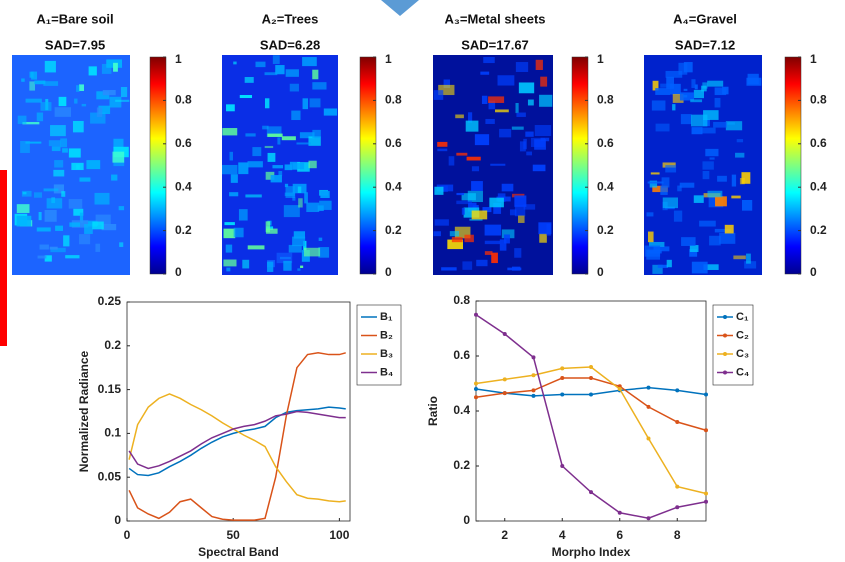 Image resolution: width=845 pixels, height=562 pixels. What do you see at coordinates (393, 143) in the screenshot?
I see `colorbar-tick-label: 0.6` at bounding box center [393, 143].